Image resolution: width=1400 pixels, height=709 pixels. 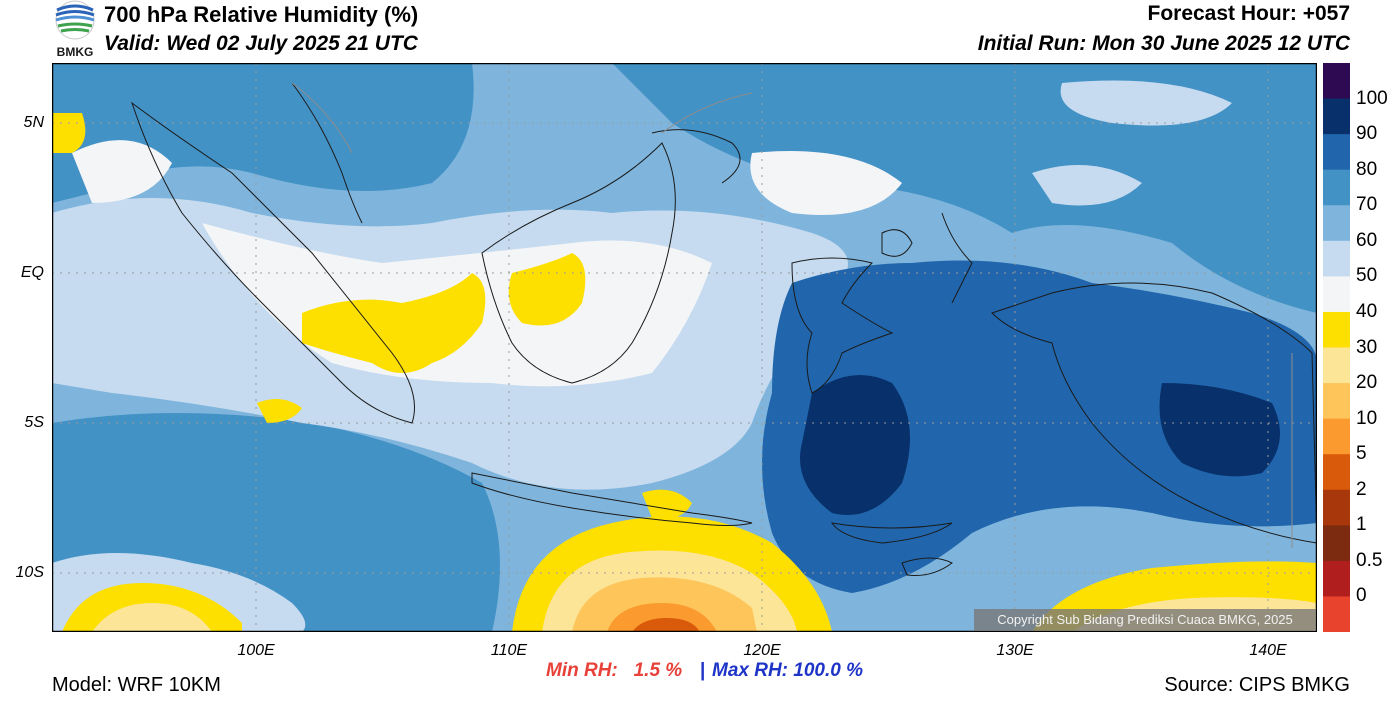 What do you see at coordinates (1372, 98) in the screenshot?
I see `colorbar-label: 100` at bounding box center [1372, 98].